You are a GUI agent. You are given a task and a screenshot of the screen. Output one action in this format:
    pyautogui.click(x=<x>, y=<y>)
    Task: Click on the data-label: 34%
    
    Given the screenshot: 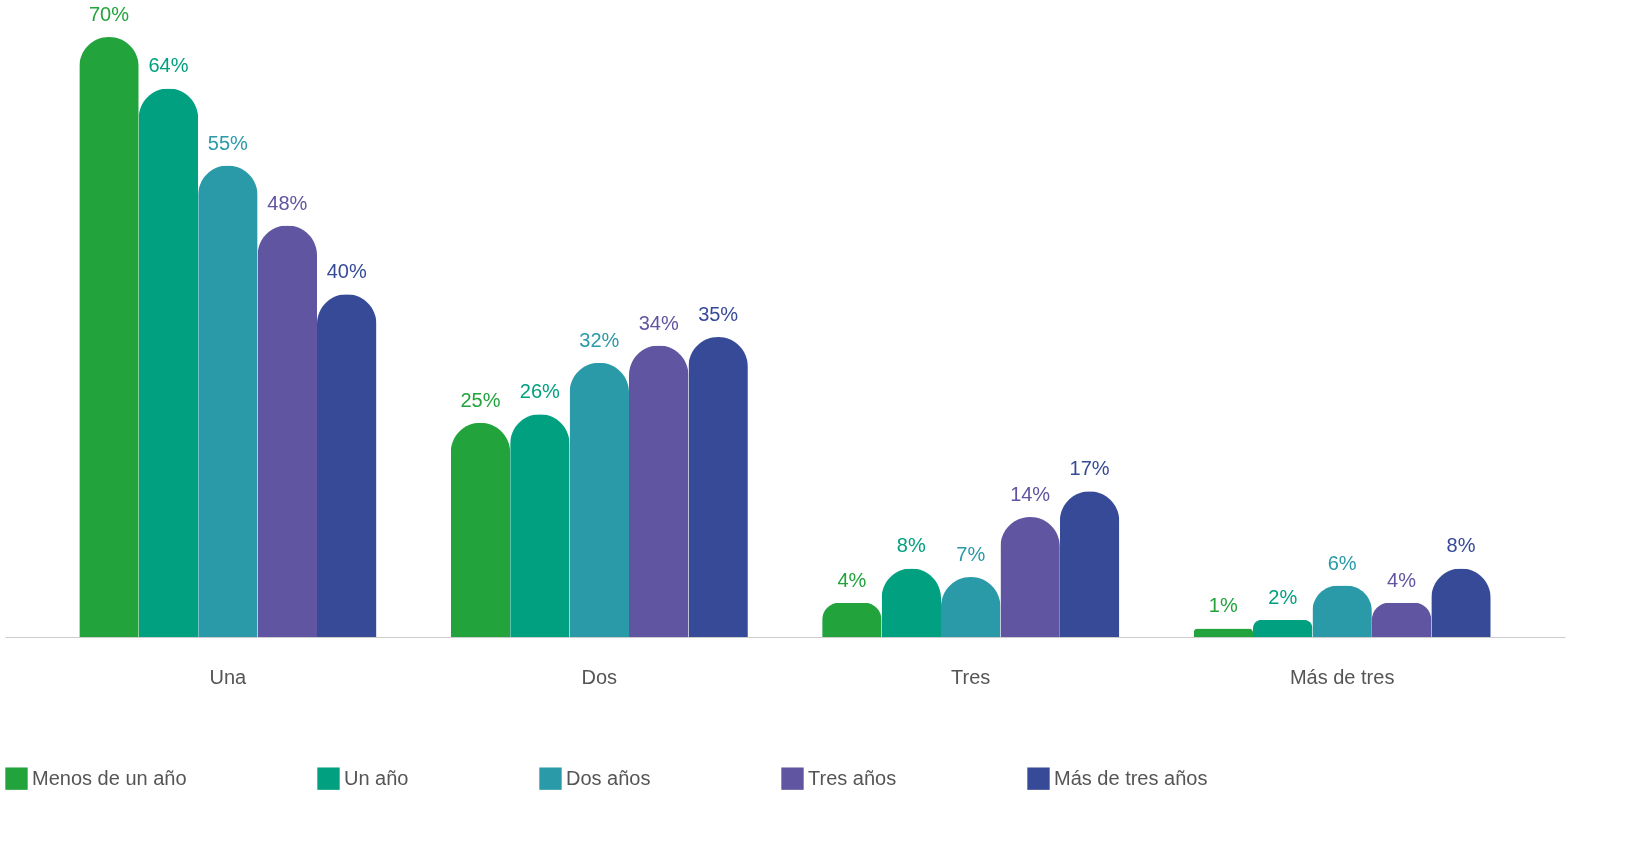 What is the action you would take?
    pyautogui.click(x=658, y=322)
    